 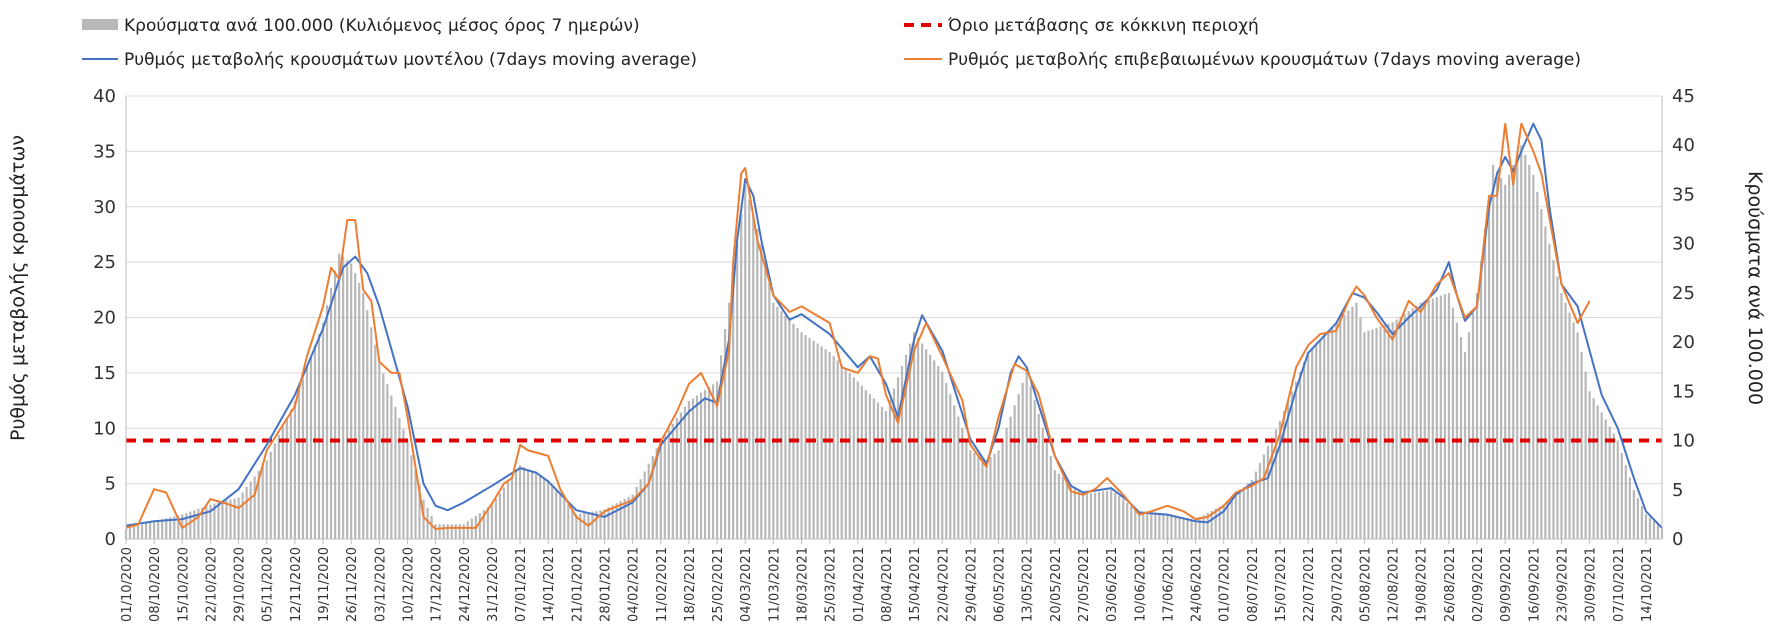 What do you see at coordinates (493, 584) in the screenshot?
I see `x-tick-label: 31/12/2020` at bounding box center [493, 584].